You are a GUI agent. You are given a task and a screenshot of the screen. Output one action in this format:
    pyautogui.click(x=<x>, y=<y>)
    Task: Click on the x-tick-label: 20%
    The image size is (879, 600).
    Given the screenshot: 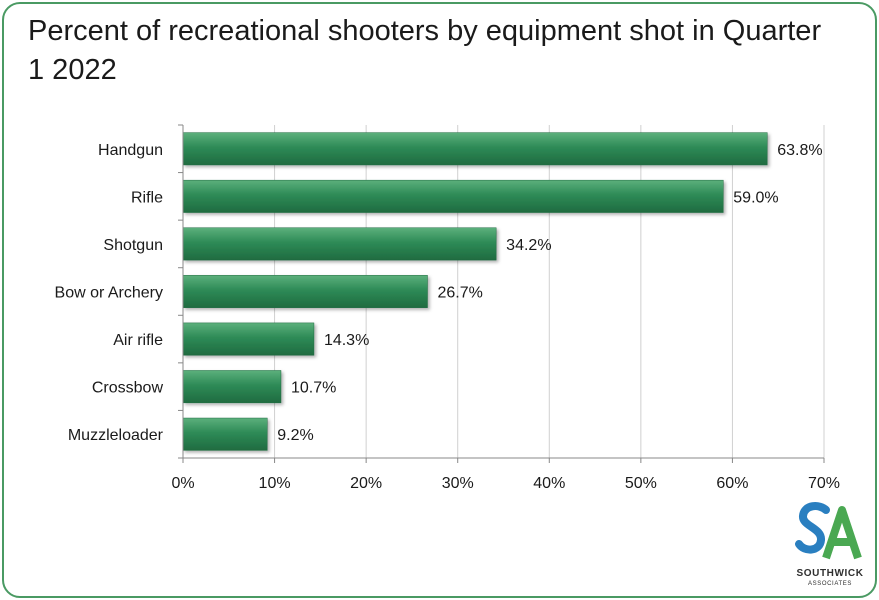 What is the action you would take?
    pyautogui.click(x=366, y=483)
    